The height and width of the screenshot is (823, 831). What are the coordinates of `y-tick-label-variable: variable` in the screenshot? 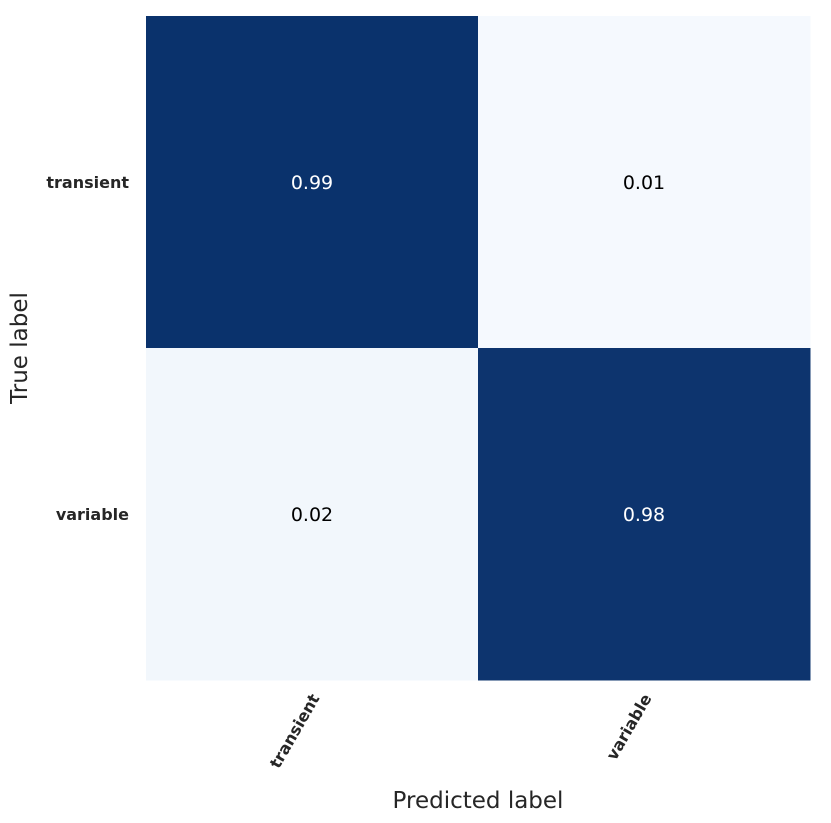 It's located at (92, 514).